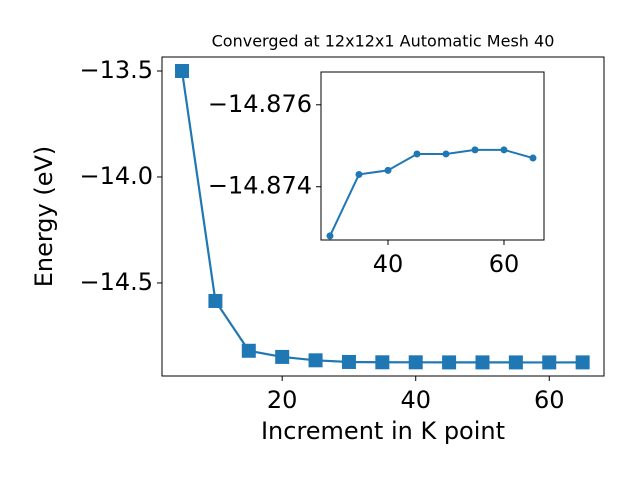 The width and height of the screenshot is (640, 480). I want to click on y-axis-label: Energy (eV), so click(44, 217).